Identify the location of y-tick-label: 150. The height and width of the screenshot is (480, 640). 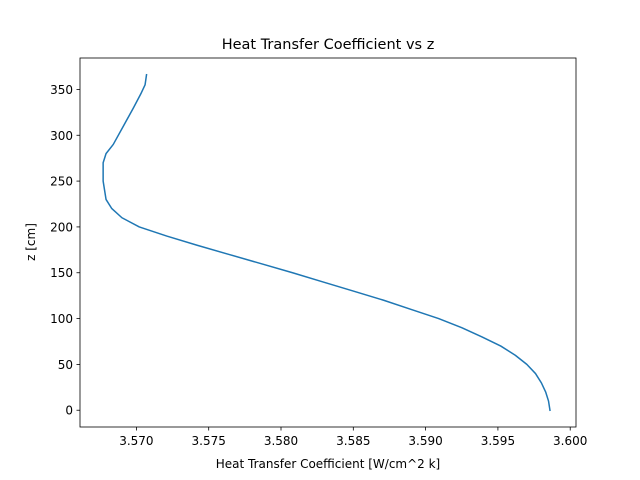
(61, 273).